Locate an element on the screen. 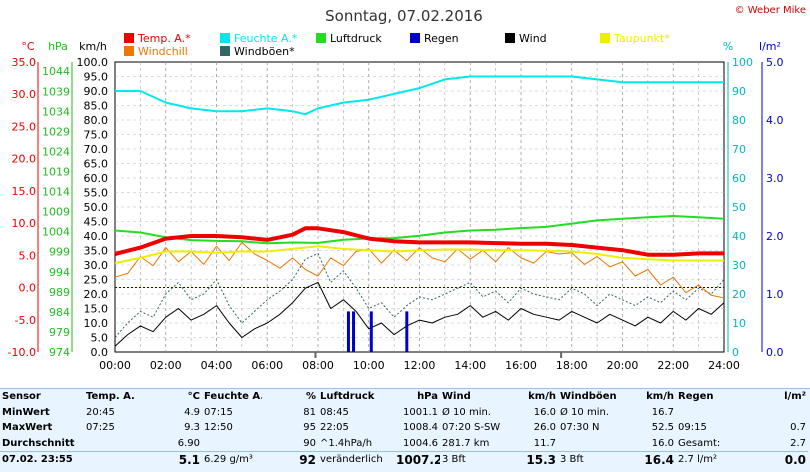 The height and width of the screenshot is (472, 810). wind_kmh-tick: 60.0 is located at coordinates (96, 178).